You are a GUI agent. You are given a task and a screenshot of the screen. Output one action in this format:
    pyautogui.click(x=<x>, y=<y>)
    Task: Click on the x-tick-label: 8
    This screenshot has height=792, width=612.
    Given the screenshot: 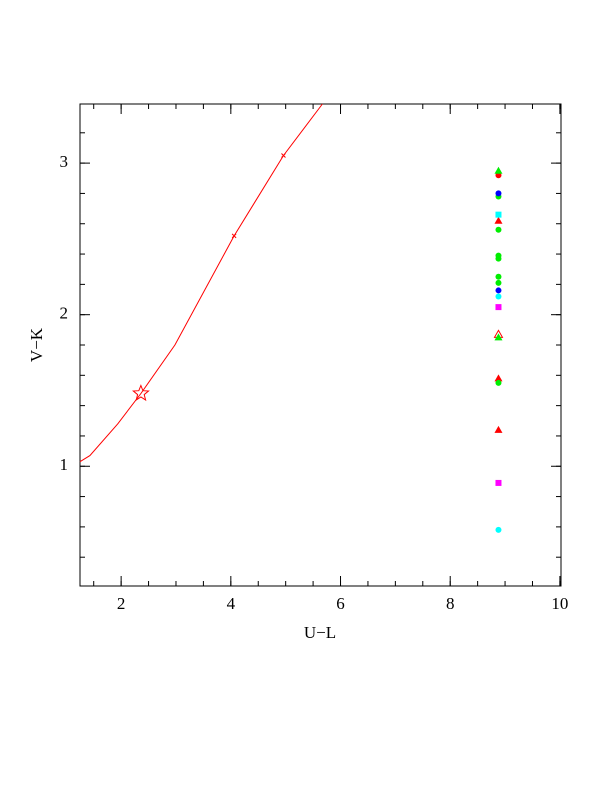 What is the action you would take?
    pyautogui.click(x=450, y=603)
    